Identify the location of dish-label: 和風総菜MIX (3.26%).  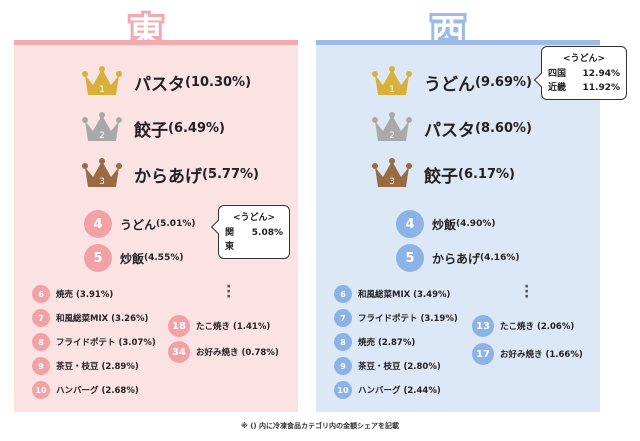
(102, 319).